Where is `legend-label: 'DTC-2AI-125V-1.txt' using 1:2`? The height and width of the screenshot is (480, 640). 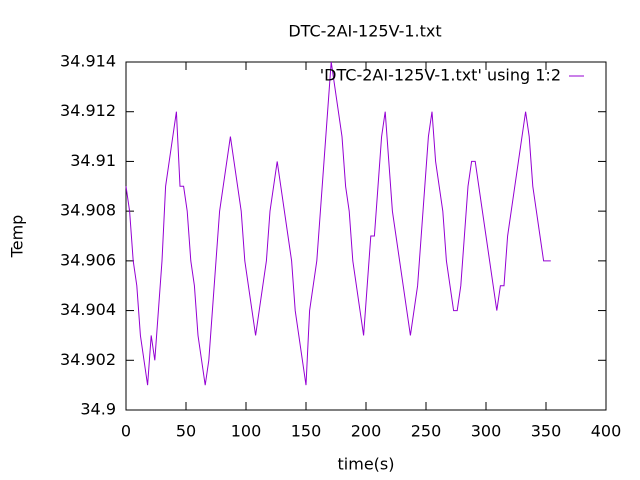 legend-label: 'DTC-2AI-125V-1.txt' using 1:2 is located at coordinates (440, 75).